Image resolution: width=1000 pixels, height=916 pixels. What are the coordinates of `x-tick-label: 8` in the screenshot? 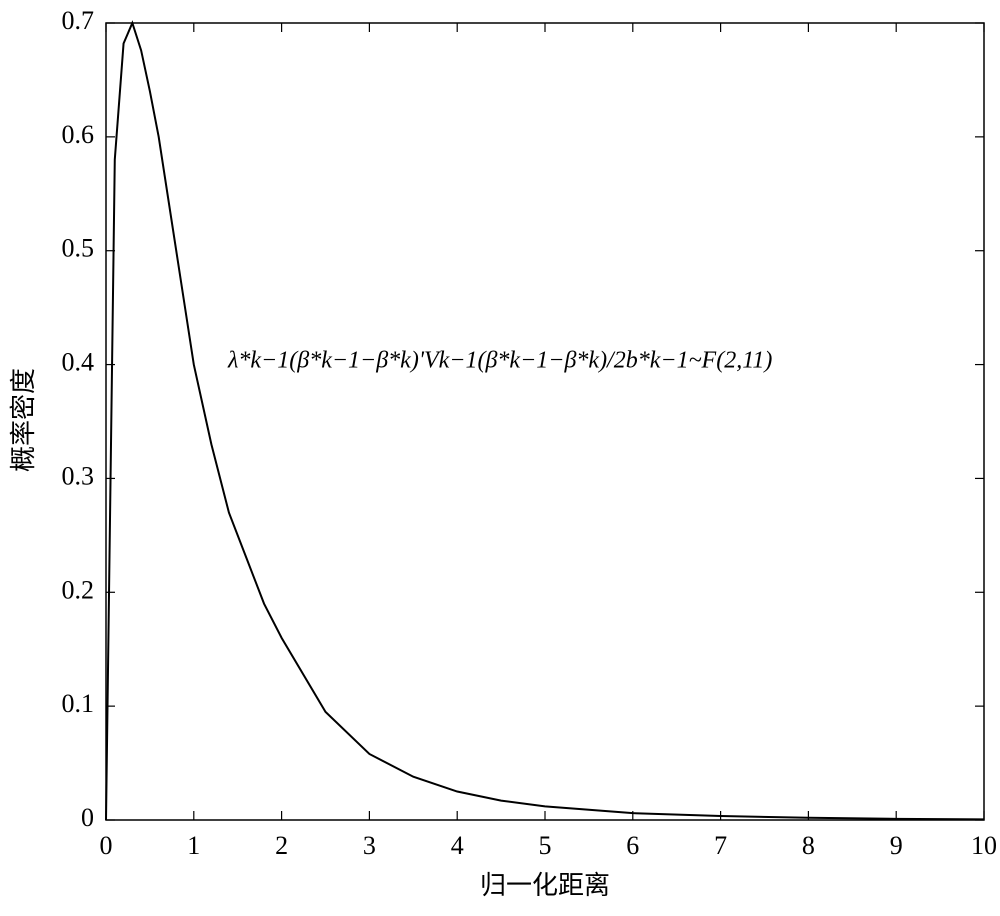 It's located at (808, 845).